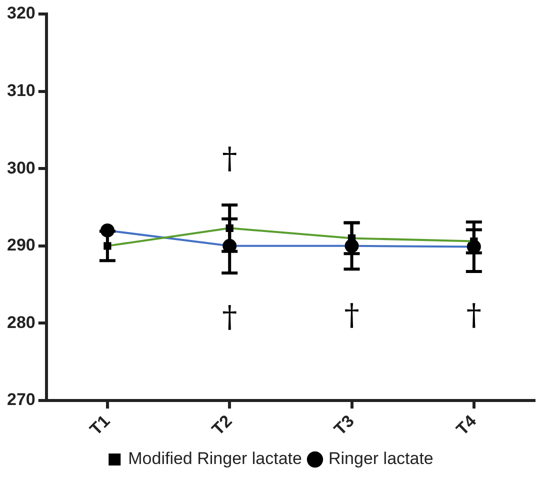 The width and height of the screenshot is (543, 482). What do you see at coordinates (222, 425) in the screenshot?
I see `x-tick-label: T2` at bounding box center [222, 425].